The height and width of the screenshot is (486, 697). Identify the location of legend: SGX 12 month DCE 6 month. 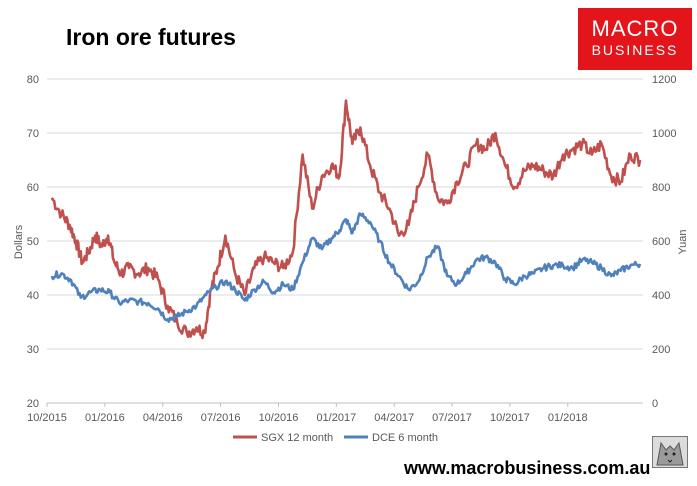
(335, 438).